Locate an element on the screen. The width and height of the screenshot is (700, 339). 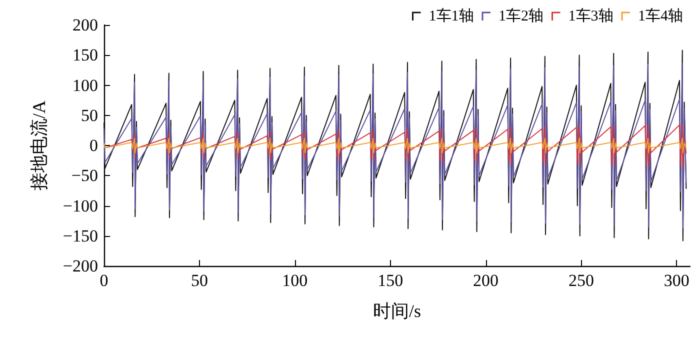
y-tick-label: 50 is located at coordinates (89, 115).